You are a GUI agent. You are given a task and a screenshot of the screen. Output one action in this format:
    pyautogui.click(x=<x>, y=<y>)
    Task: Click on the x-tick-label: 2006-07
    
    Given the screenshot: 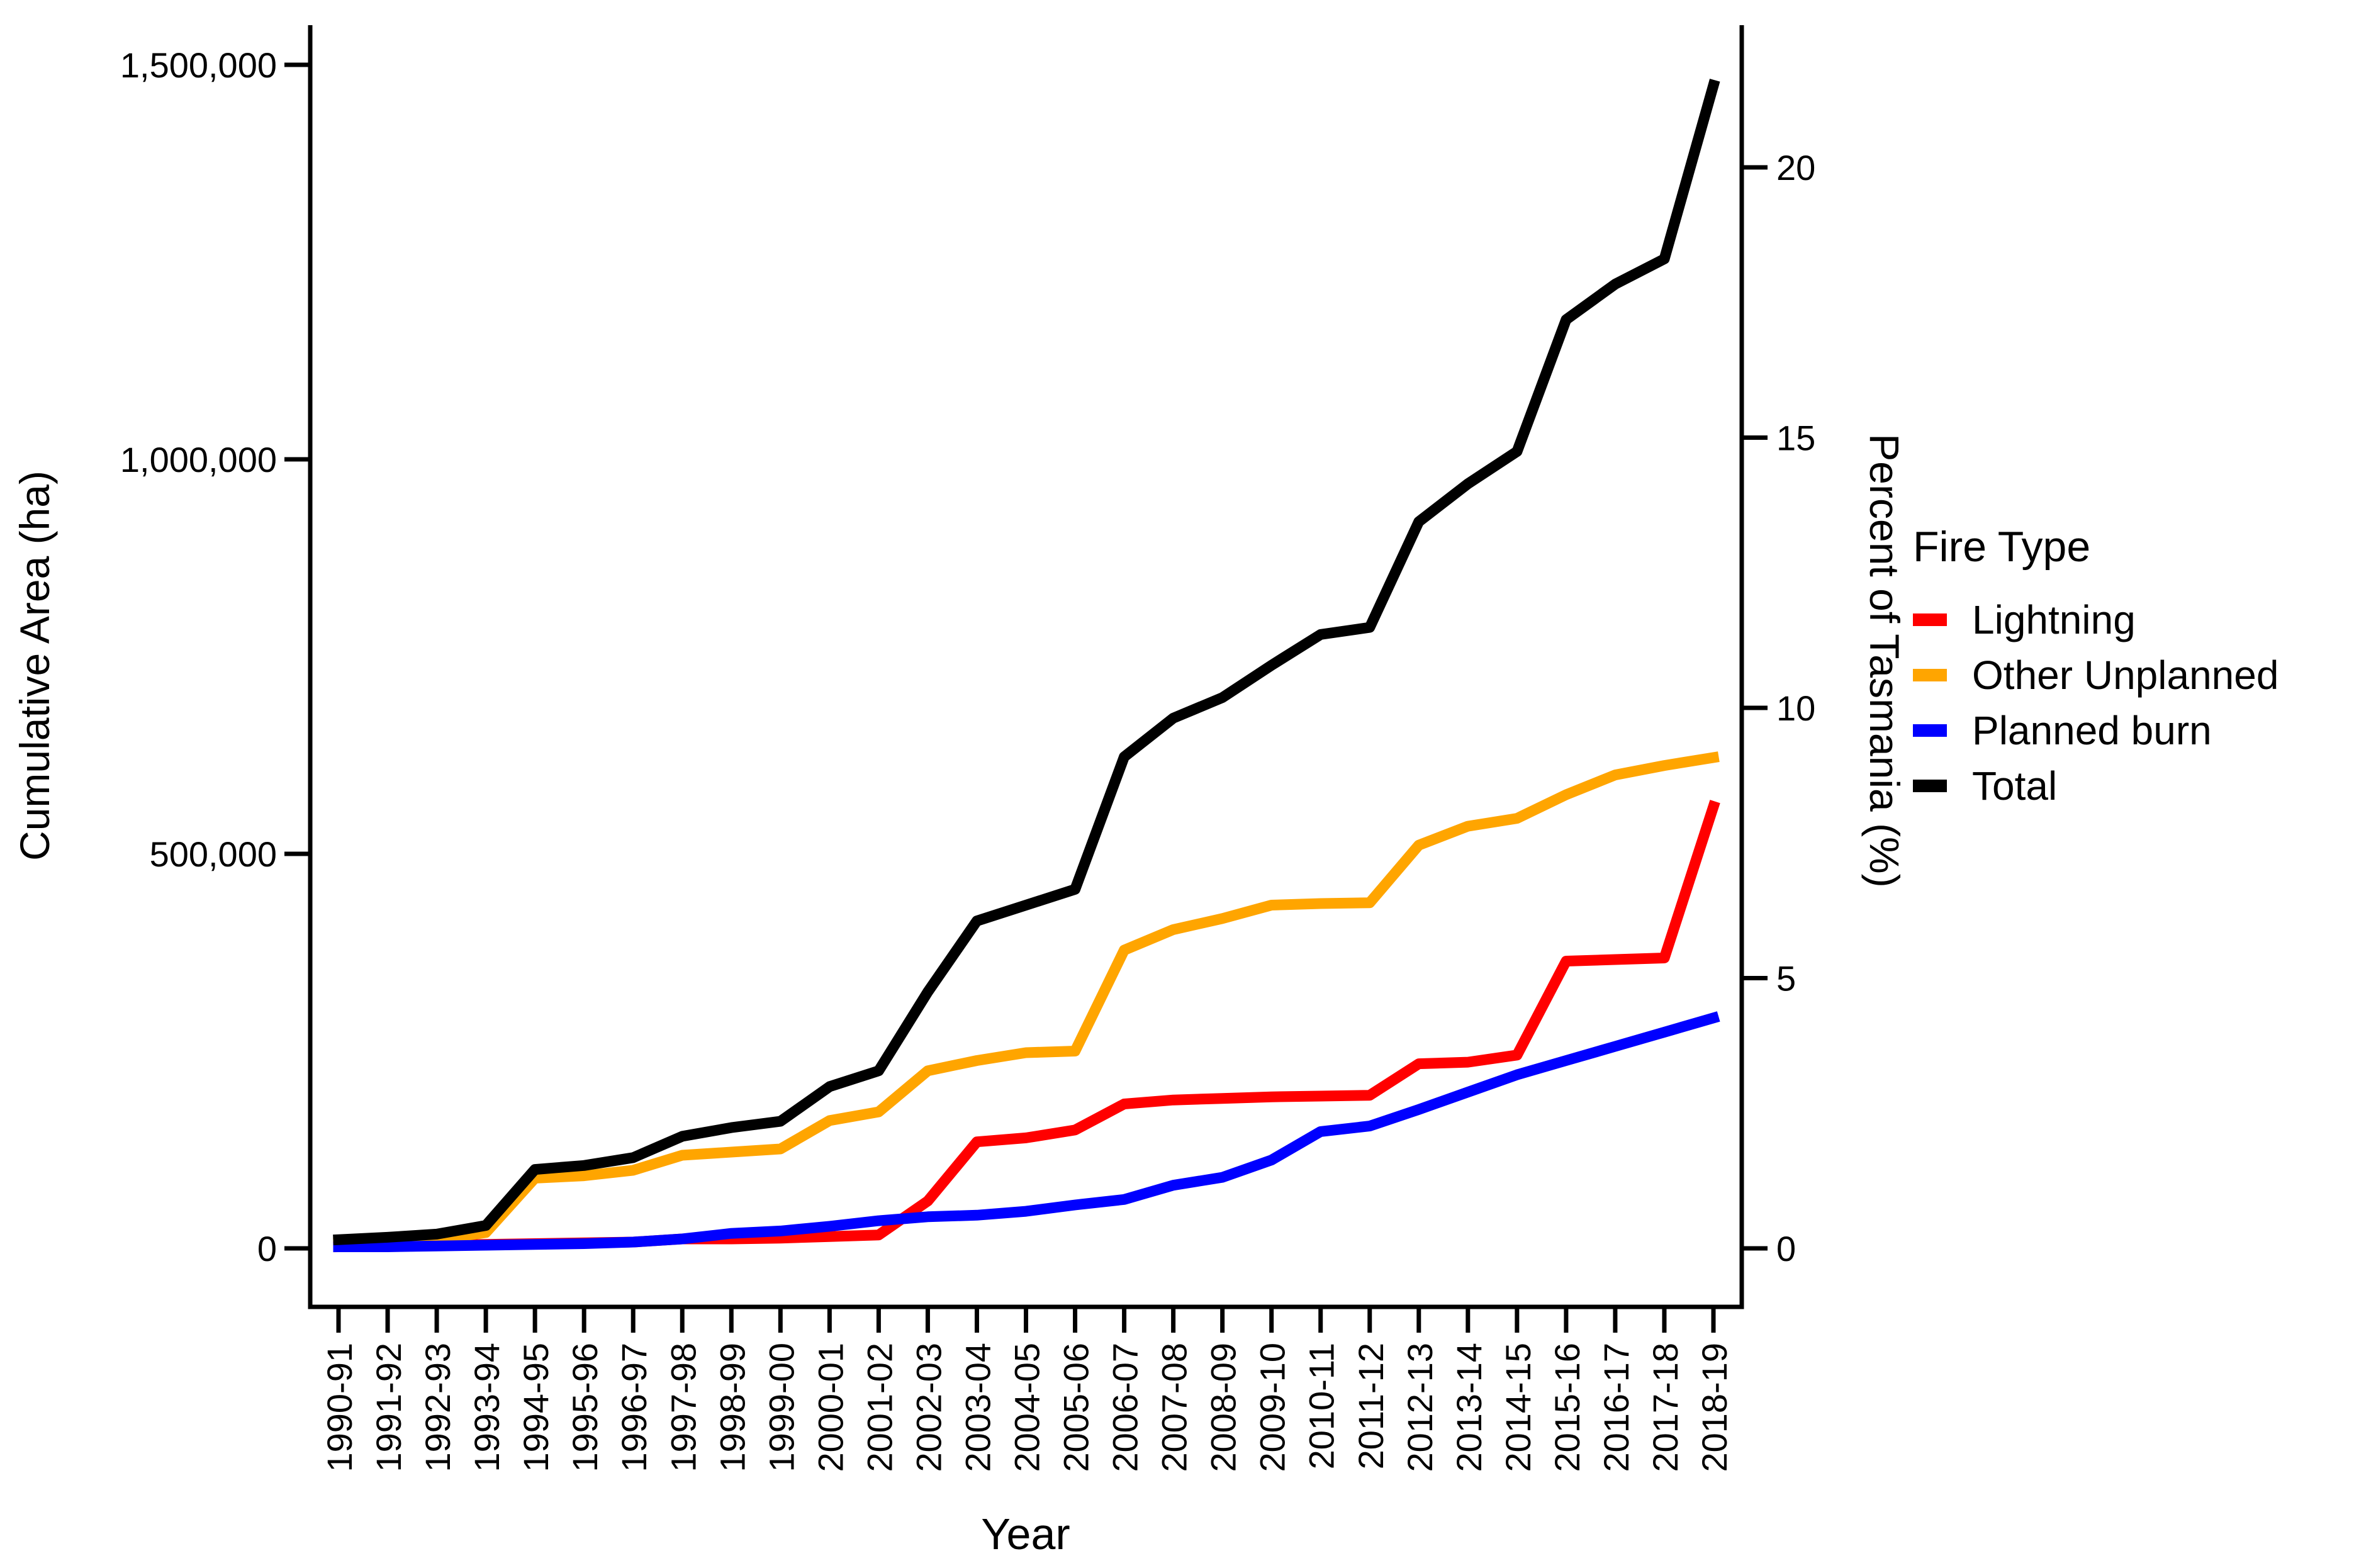 What is the action you would take?
    pyautogui.click(x=1126, y=1407)
    